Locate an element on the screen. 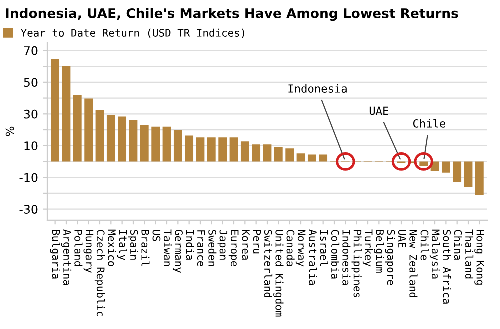 Image resolution: width=500 pixels, height=329 pixels. legend-label: Year to Date Return (USD TR Indices) is located at coordinates (132, 33).